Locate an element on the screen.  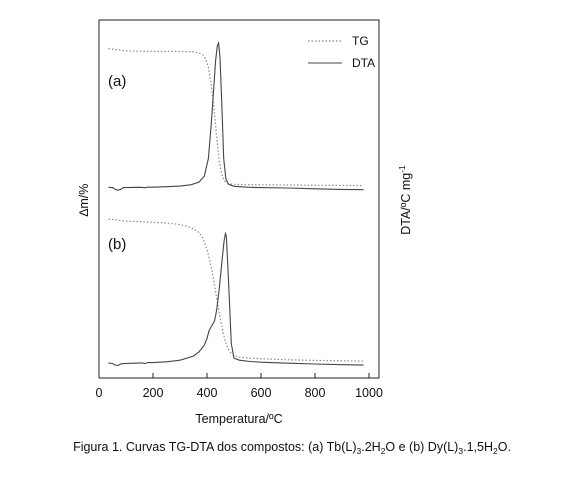
caption-sub-4: 2 is located at coordinates (495, 451).